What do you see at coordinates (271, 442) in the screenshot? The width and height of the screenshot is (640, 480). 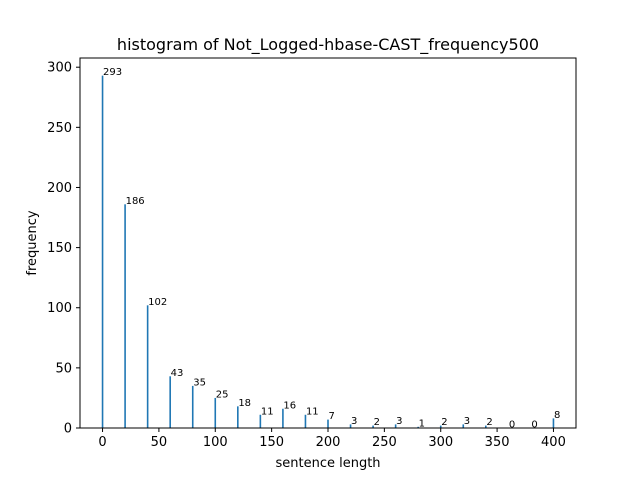 I see `x-tick-label-150: 150` at bounding box center [271, 442].